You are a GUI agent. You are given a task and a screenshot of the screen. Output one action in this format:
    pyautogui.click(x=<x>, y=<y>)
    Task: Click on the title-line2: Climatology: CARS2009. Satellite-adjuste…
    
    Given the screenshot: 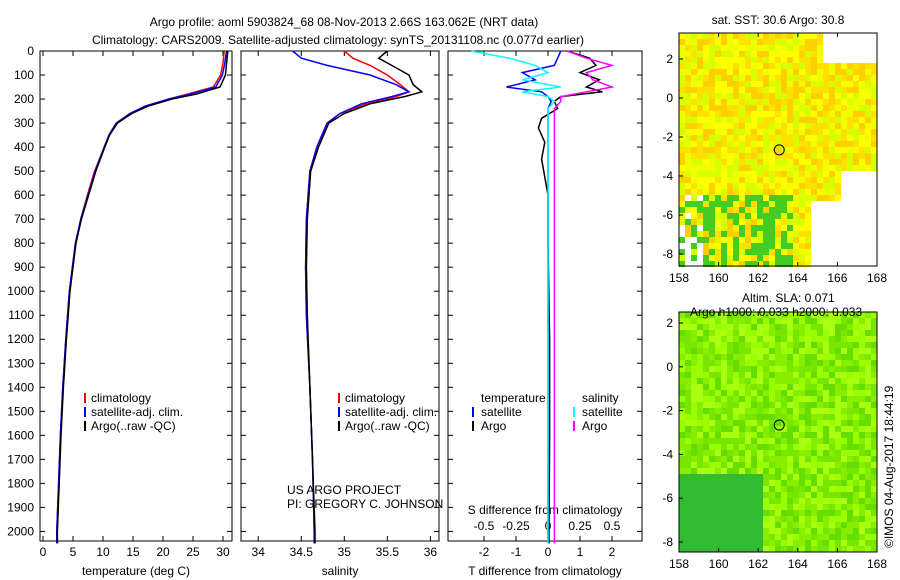 What is the action you would take?
    pyautogui.click(x=338, y=40)
    